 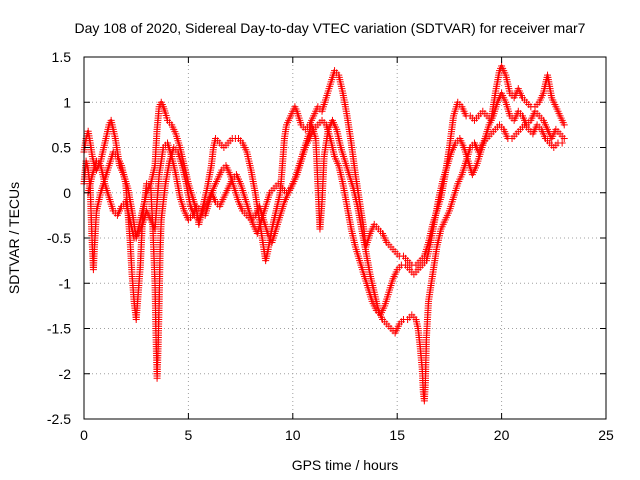 I want to click on x-tick-label: 10, so click(x=293, y=435).